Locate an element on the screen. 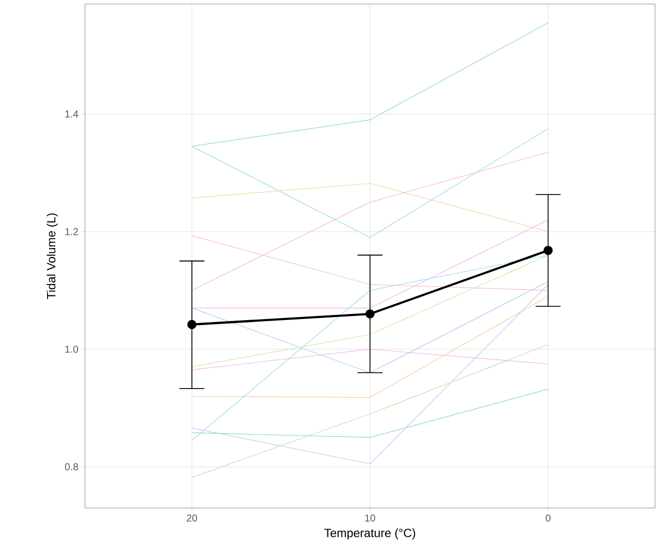 The width and height of the screenshot is (661, 548). x-axis-title: Temperature (°C) is located at coordinates (370, 534).